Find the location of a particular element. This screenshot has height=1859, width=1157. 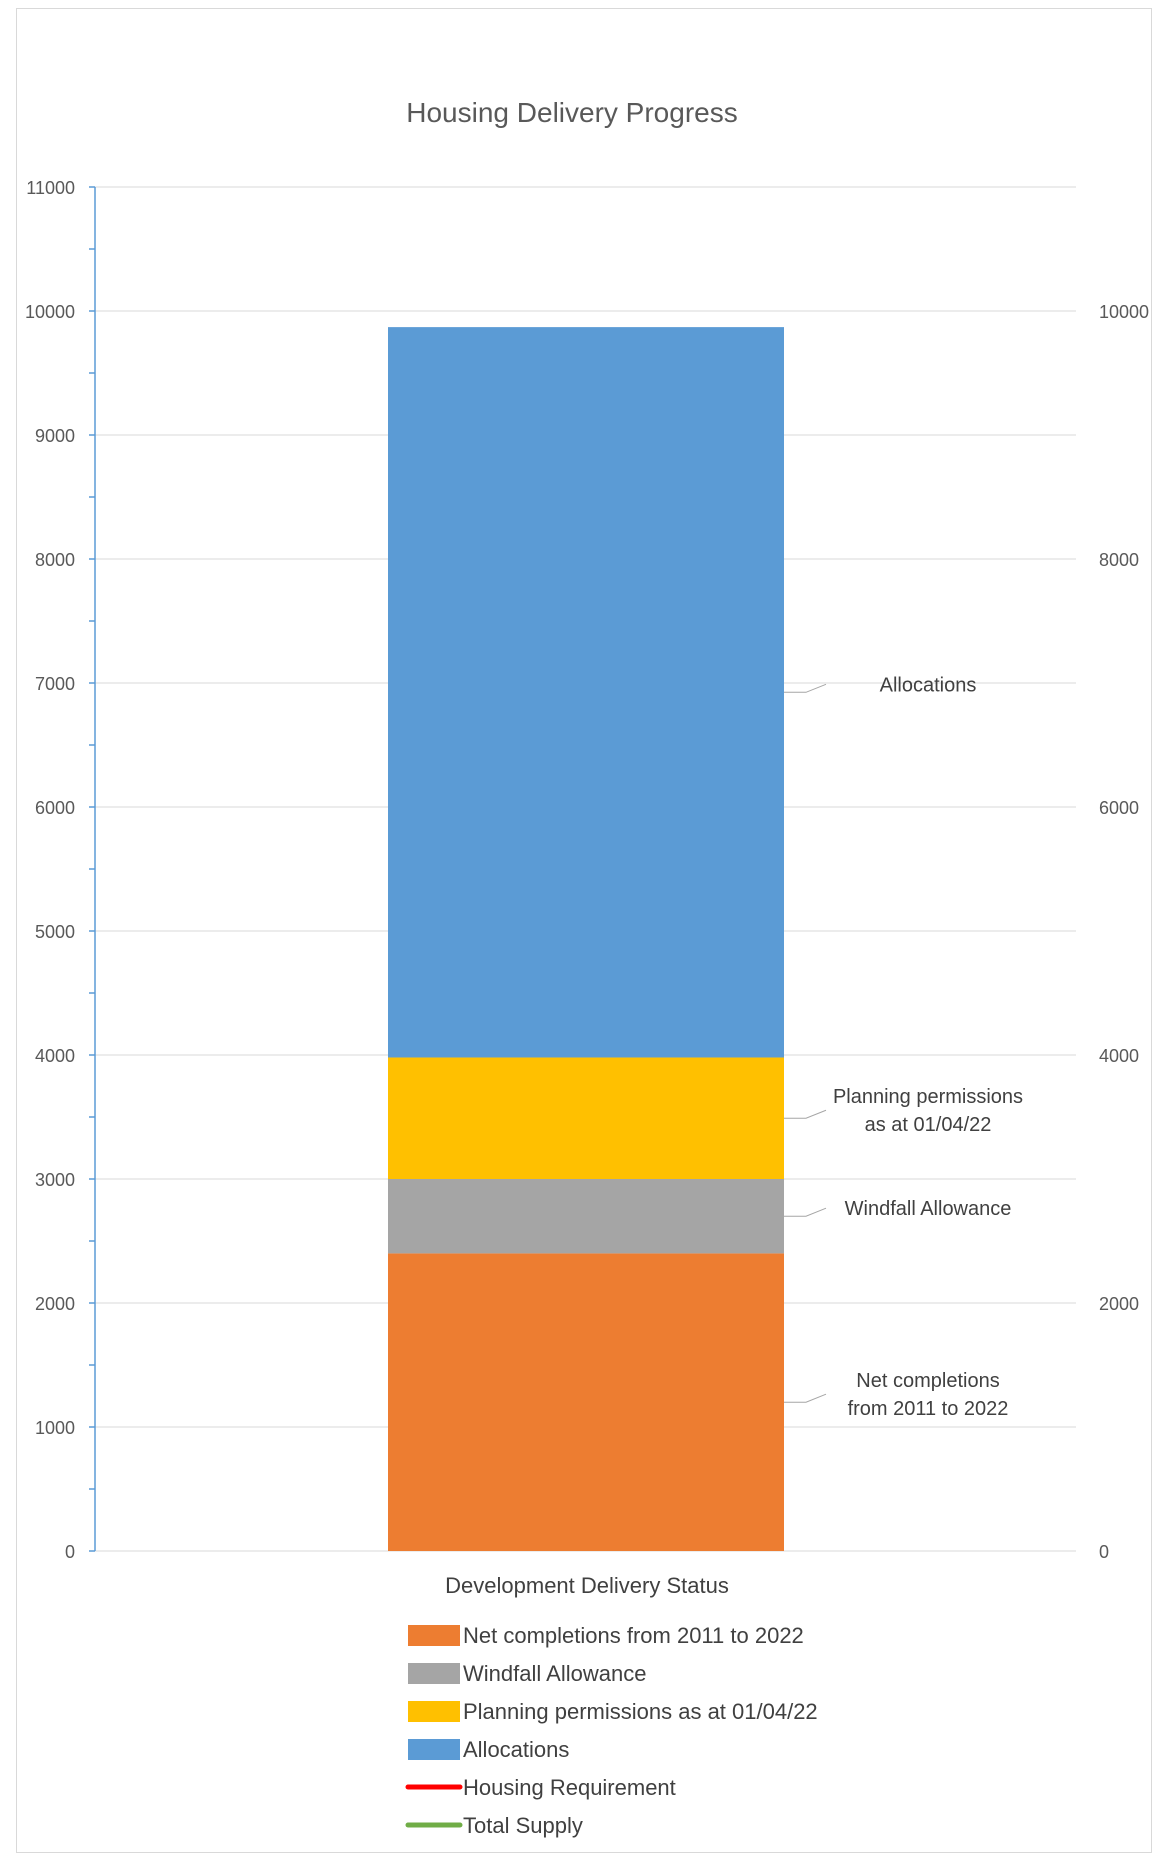

data-label-2: Windfall Allowance is located at coordinates (928, 1209).